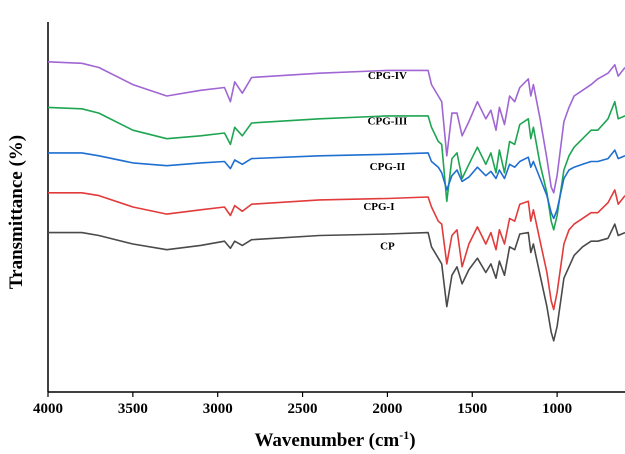  I want to click on x-axis-title: Wavenumber (cm-1), so click(334, 439).